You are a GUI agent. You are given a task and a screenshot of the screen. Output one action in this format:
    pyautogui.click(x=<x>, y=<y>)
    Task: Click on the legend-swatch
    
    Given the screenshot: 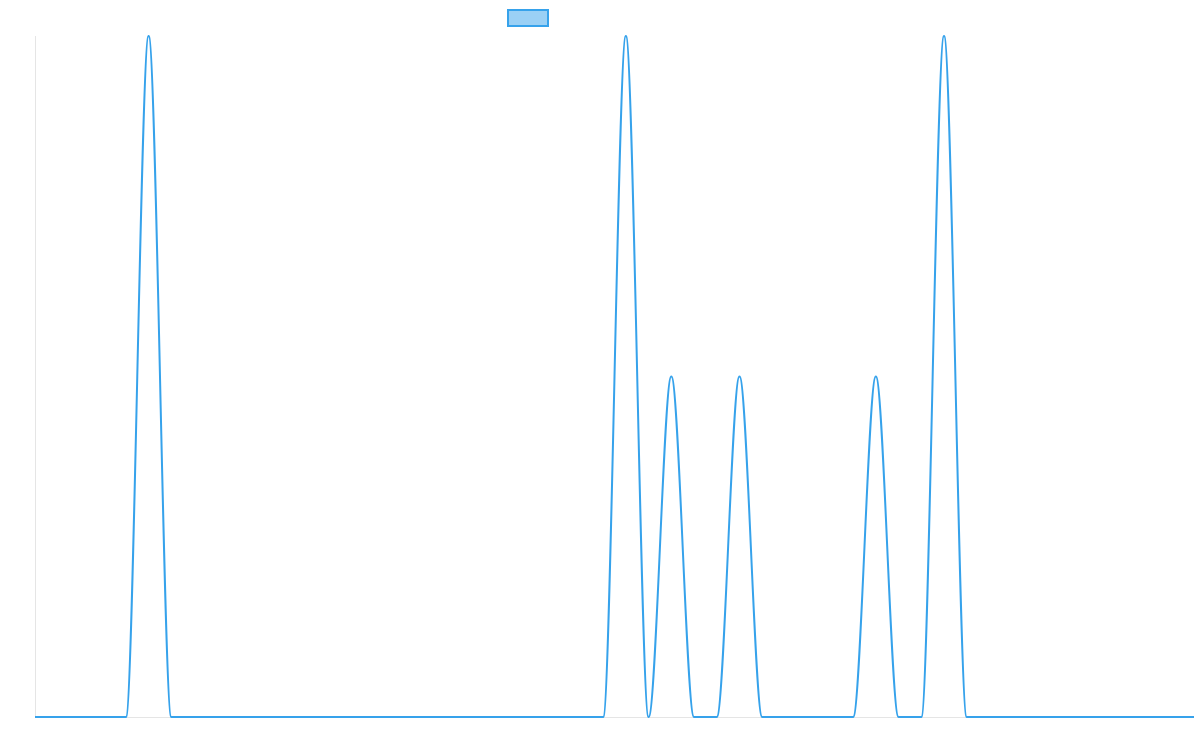 What is the action you would take?
    pyautogui.click(x=528, y=18)
    